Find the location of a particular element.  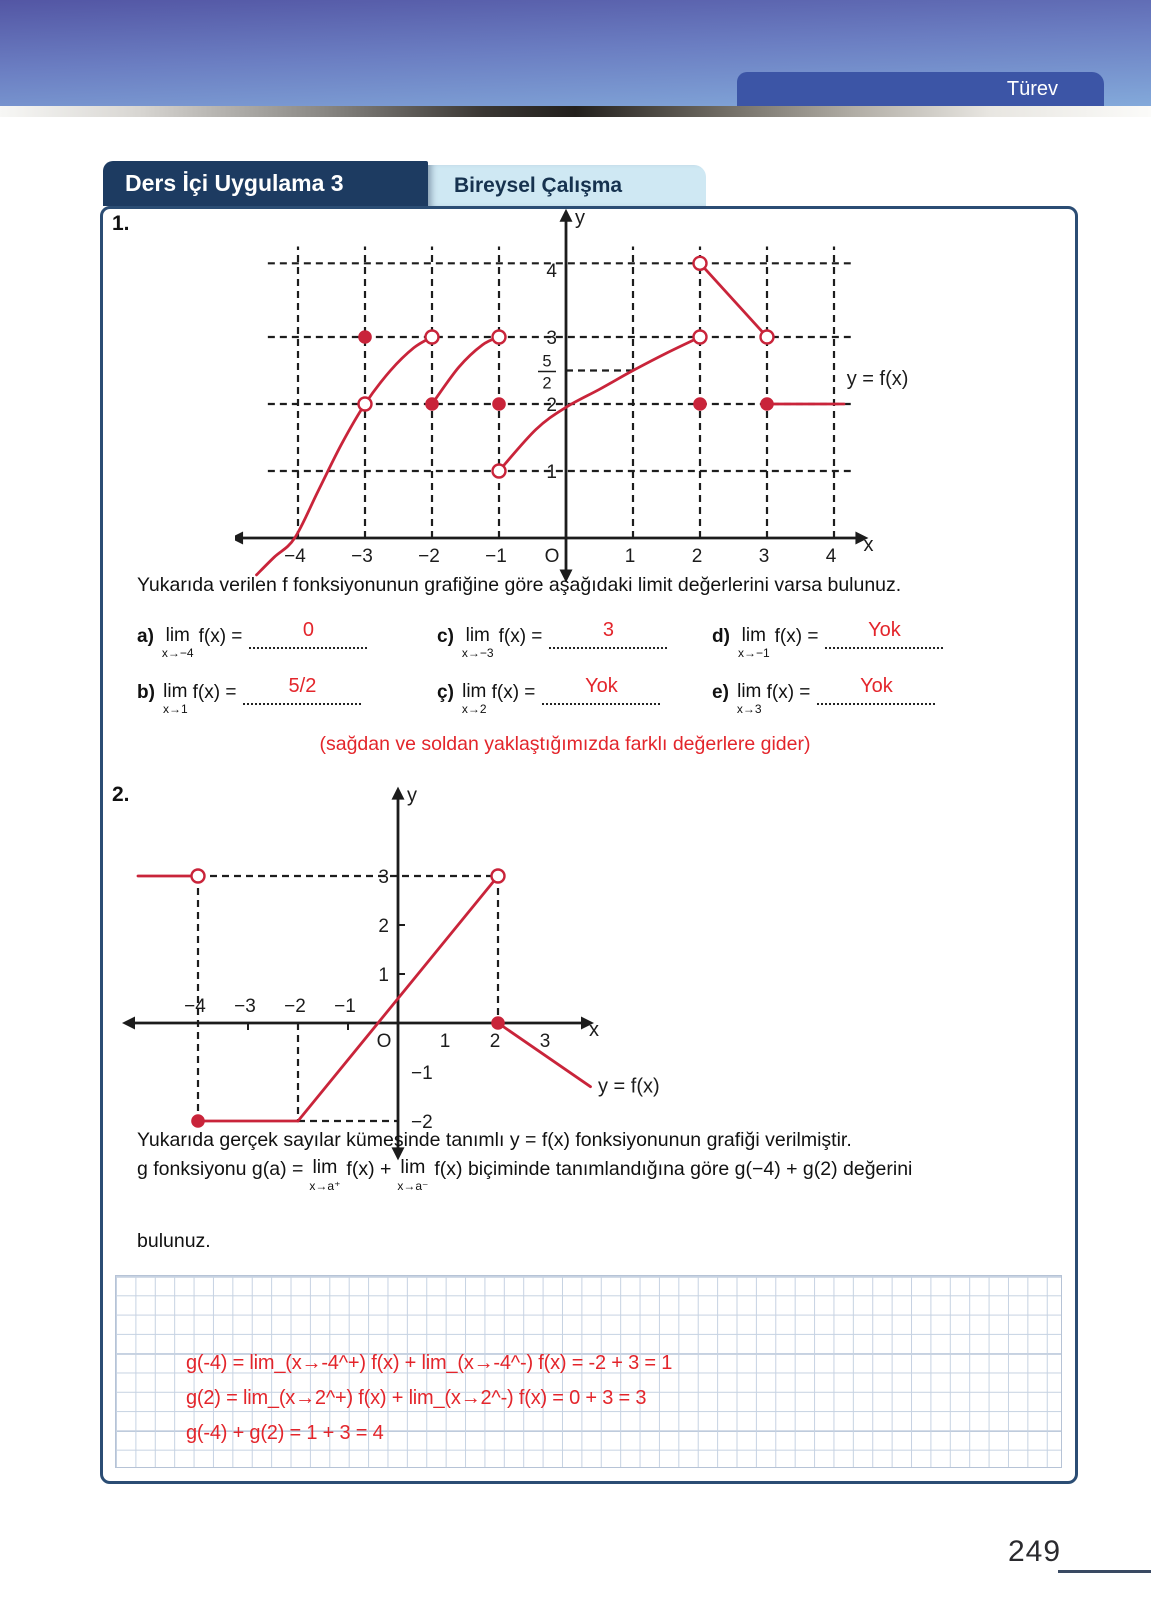

chapter-tab: Türev is located at coordinates (920, 89).